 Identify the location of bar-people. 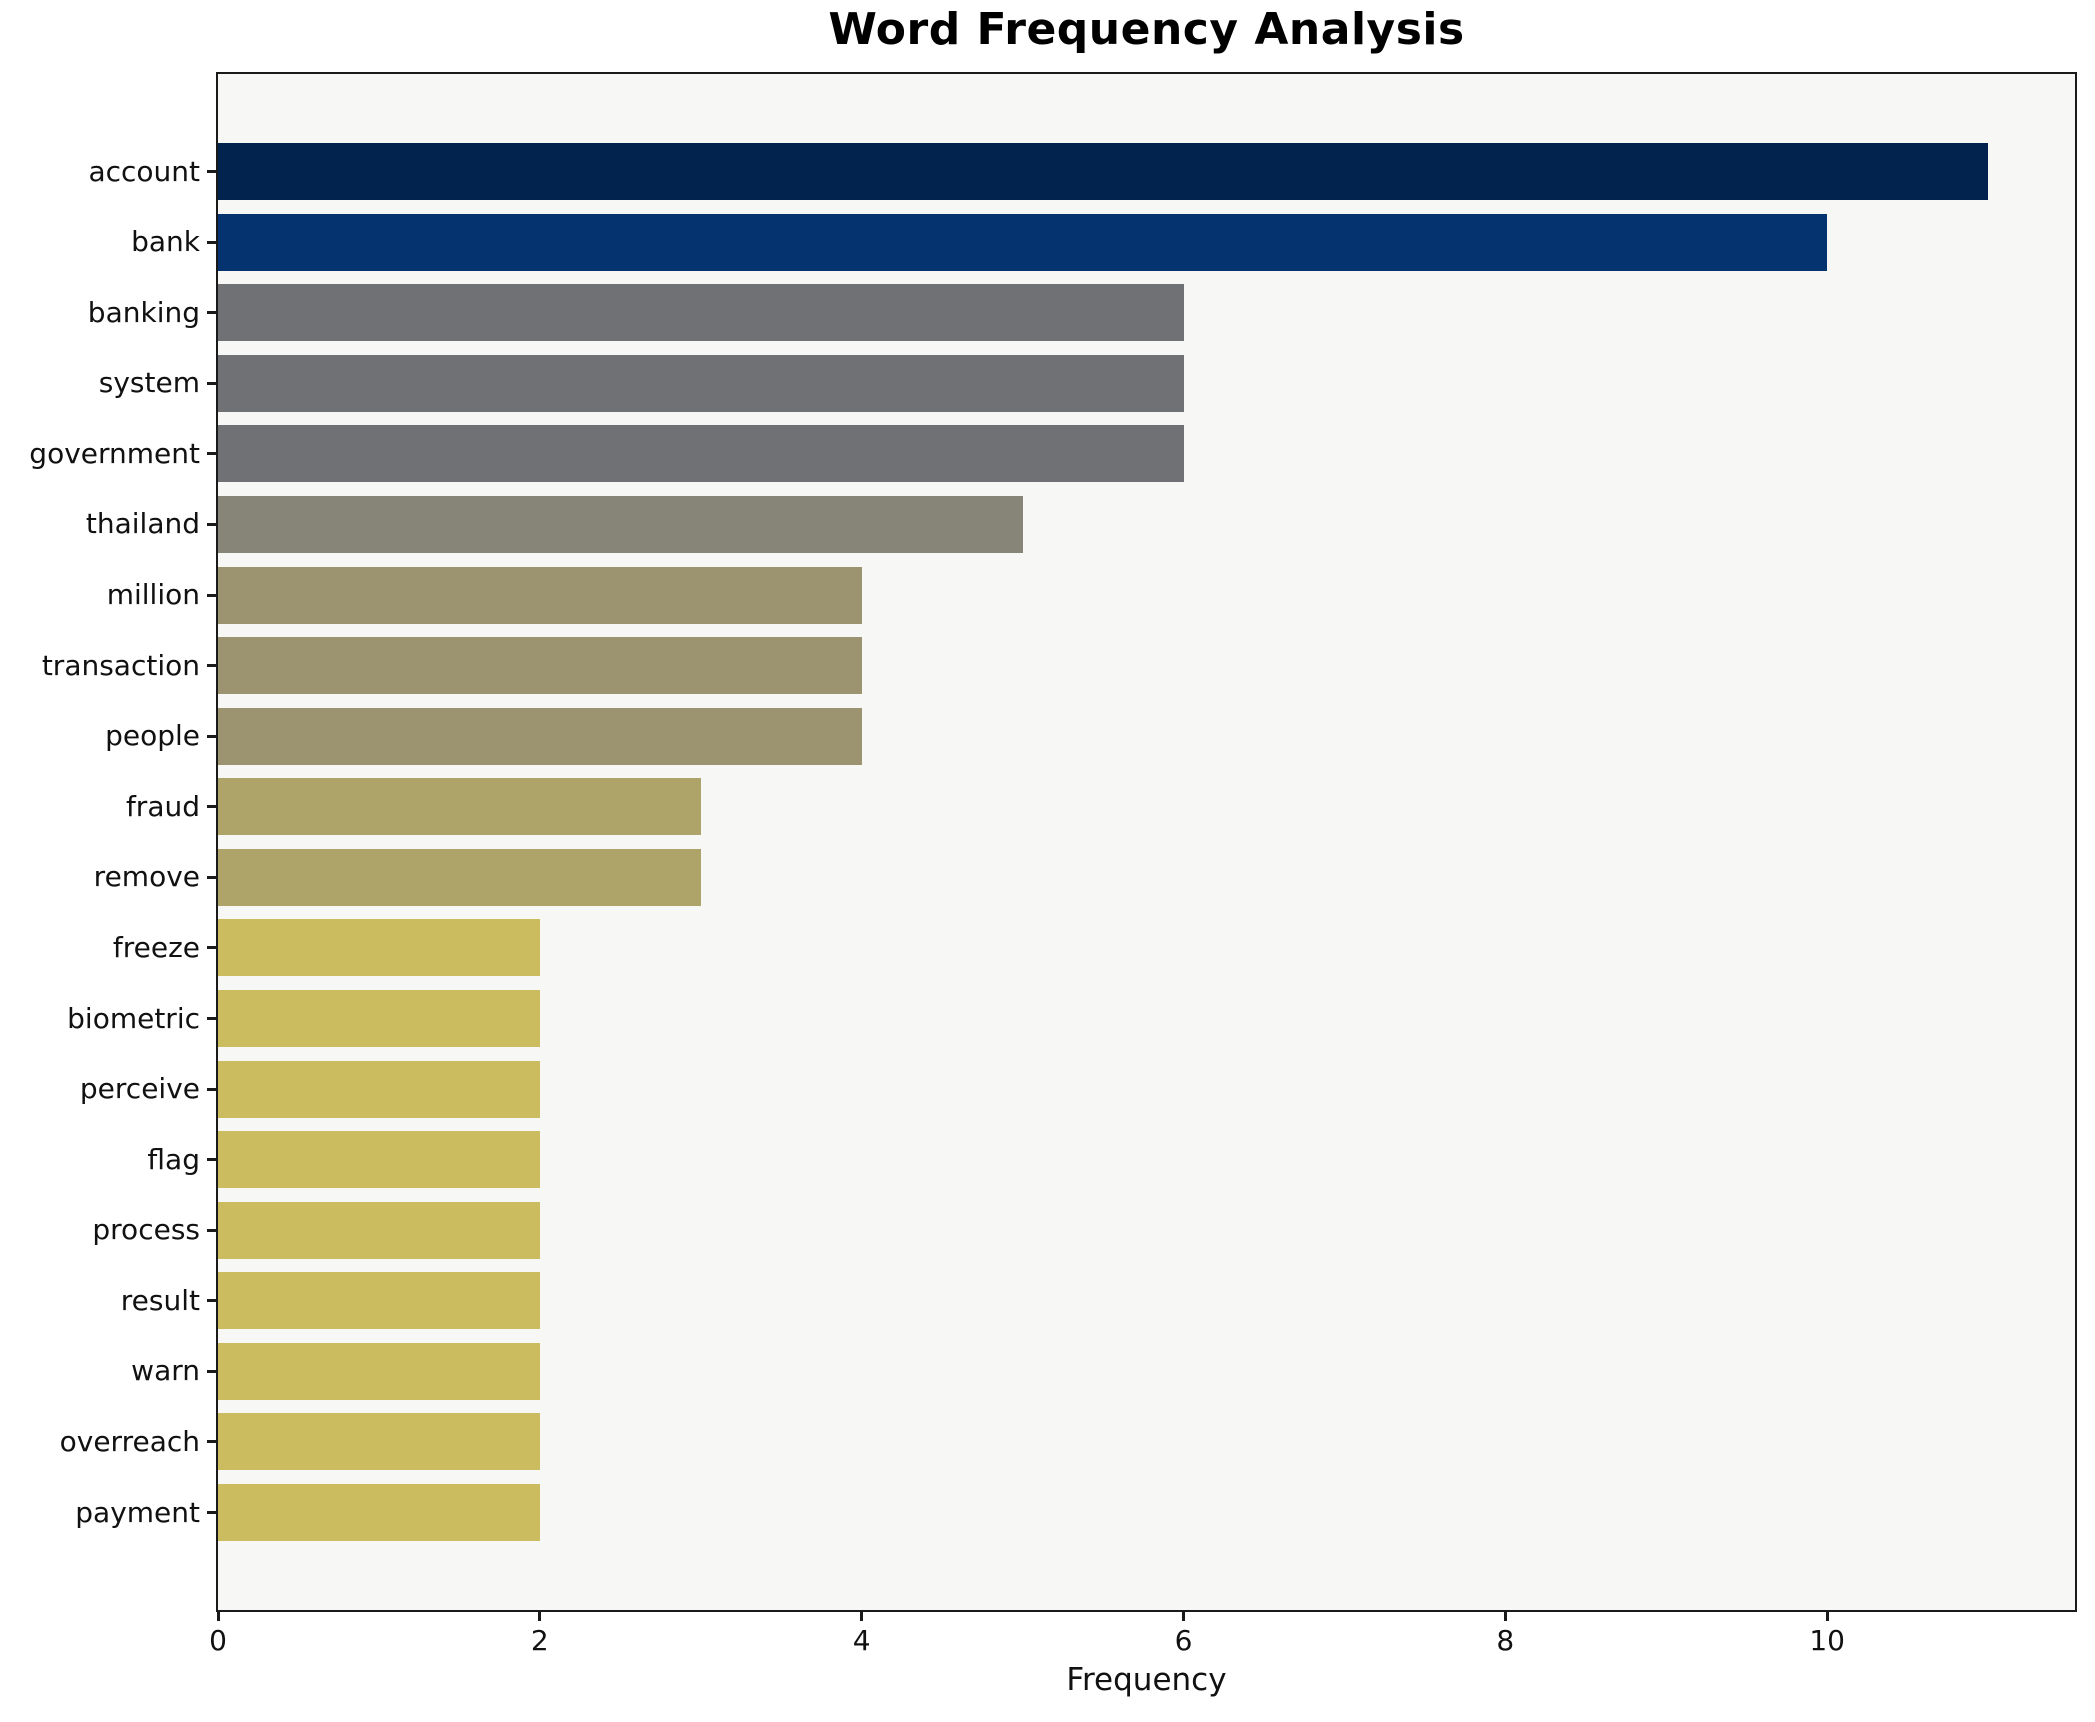
(540, 736).